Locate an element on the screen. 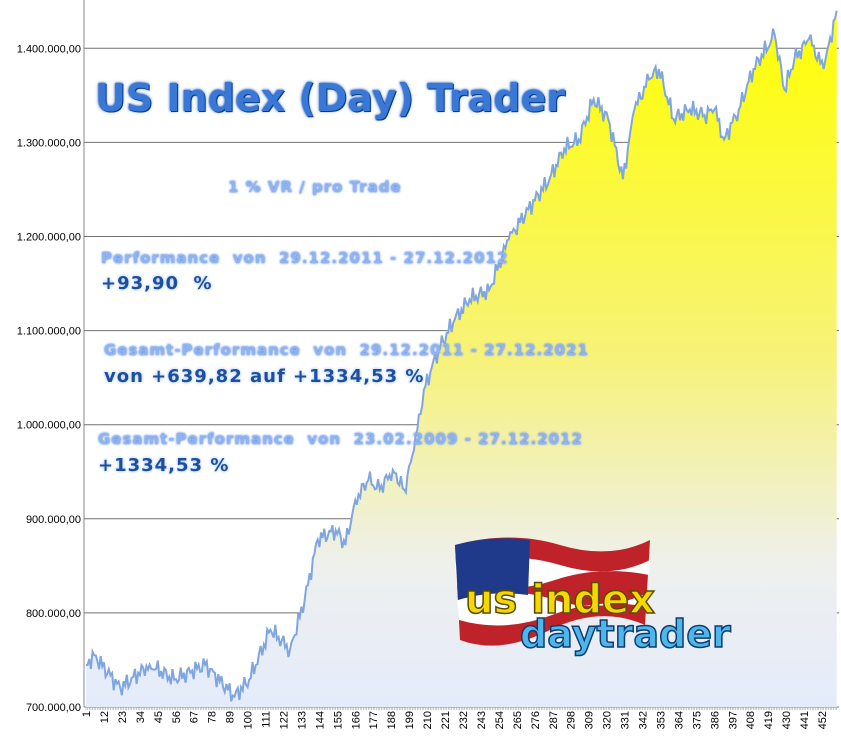 This screenshot has width=841, height=741. x-tick-label: 353 is located at coordinates (661, 720).